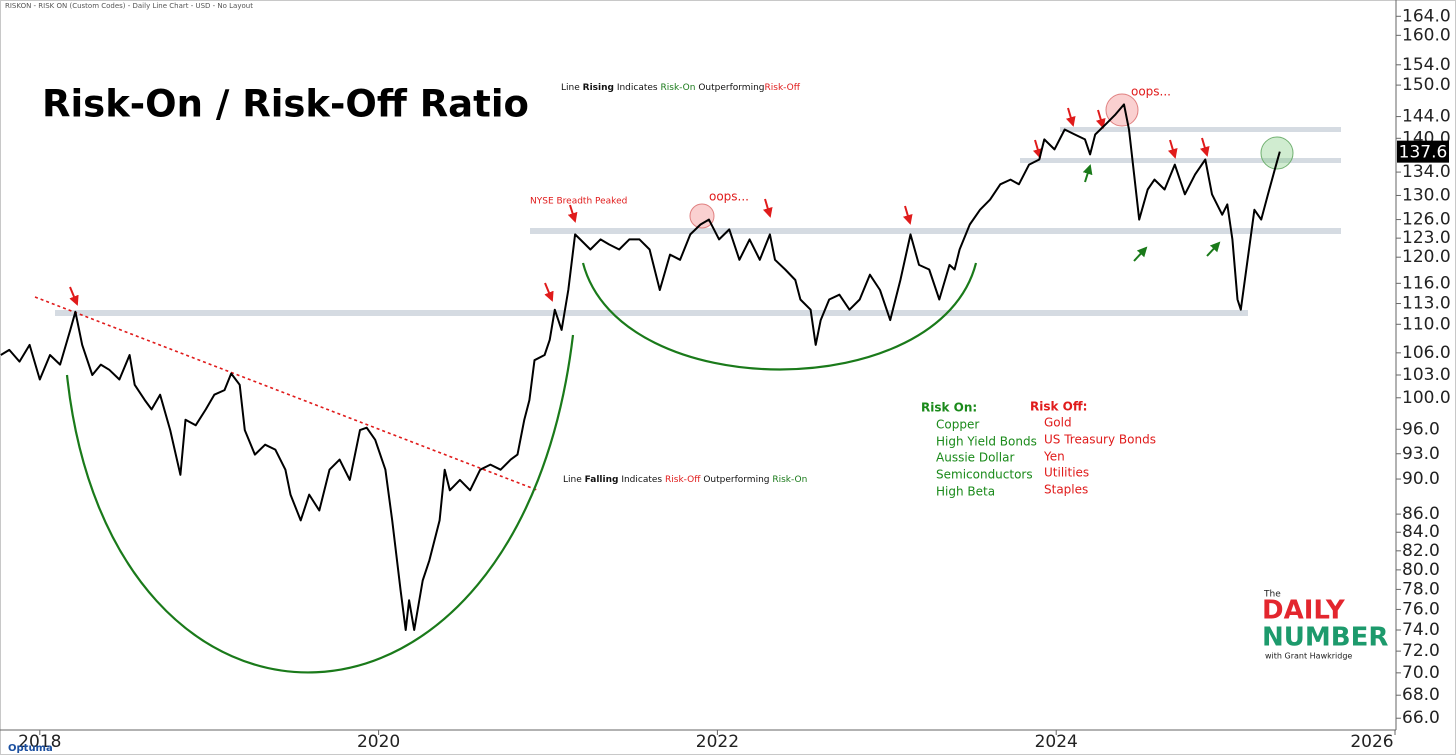 The image size is (1456, 755). Describe the element at coordinates (1100, 440) in the screenshot. I see `list-item: US Treasury Bonds` at that location.